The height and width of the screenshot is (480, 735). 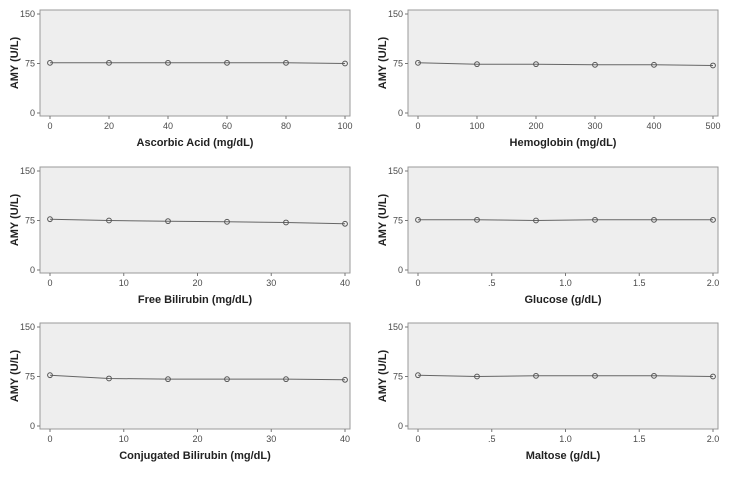 What do you see at coordinates (653, 126) in the screenshot?
I see `x-tick-label: 400` at bounding box center [653, 126].